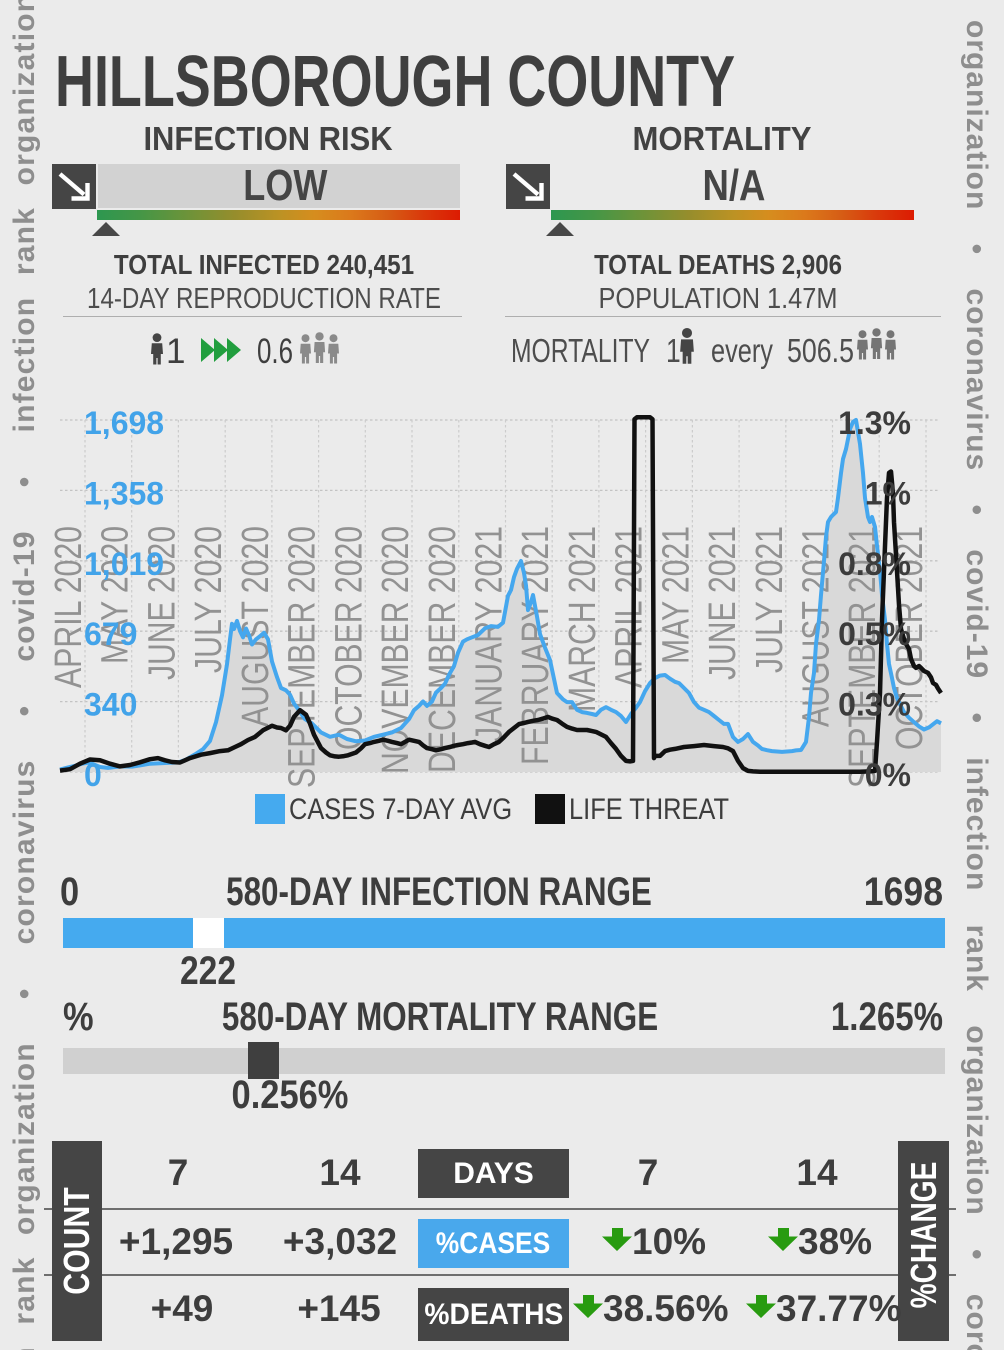 This screenshot has height=1350, width=1004. I want to click on svg-text: JUNE 2020, so click(162, 603).